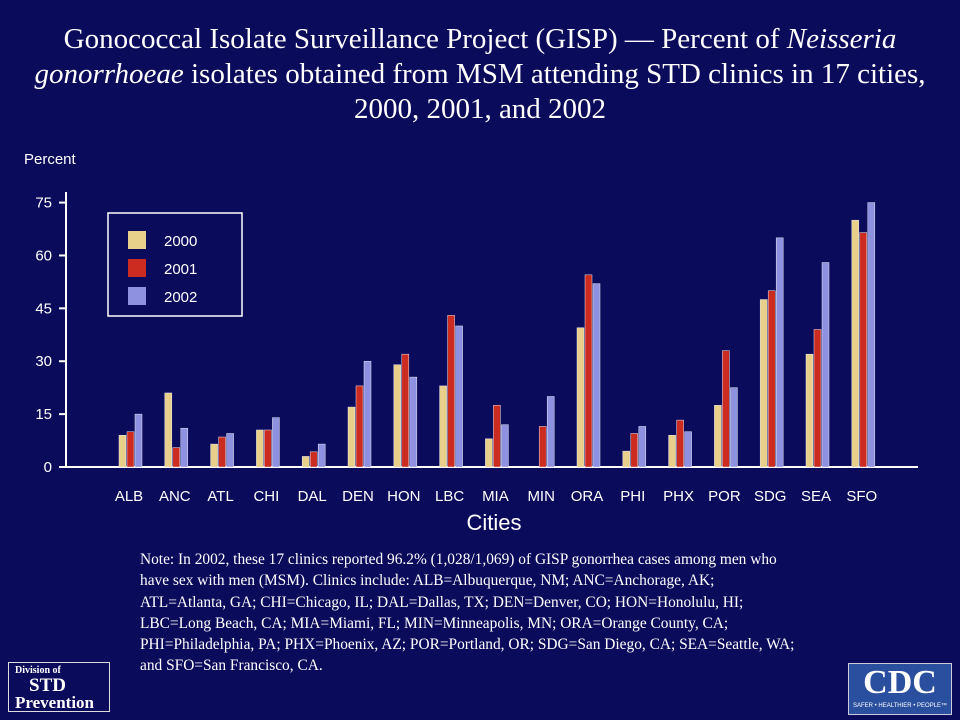 The width and height of the screenshot is (960, 720). I want to click on x-tick-label: ORA, so click(587, 496).